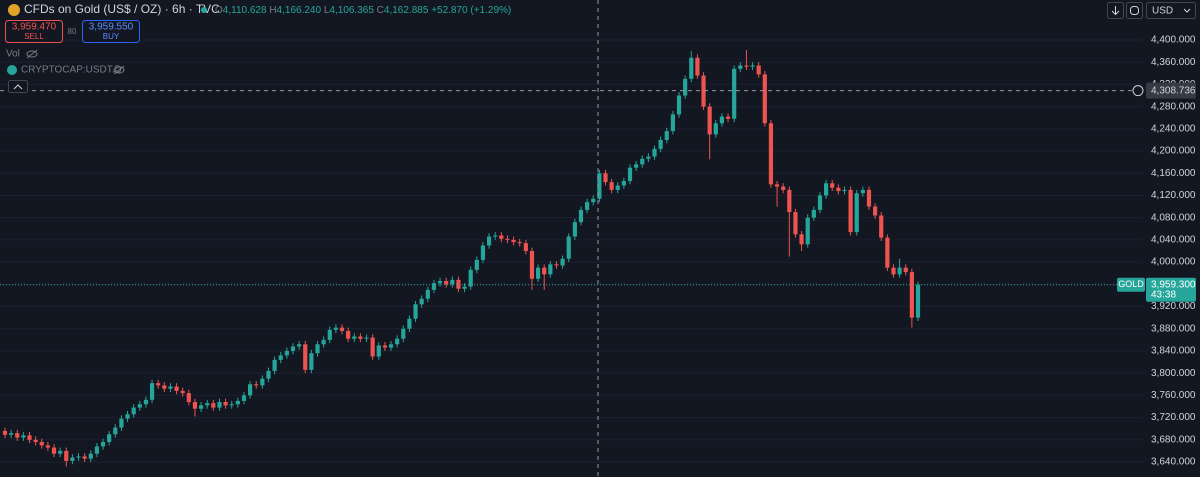  I want to click on currency-select: USD, so click(1171, 10).